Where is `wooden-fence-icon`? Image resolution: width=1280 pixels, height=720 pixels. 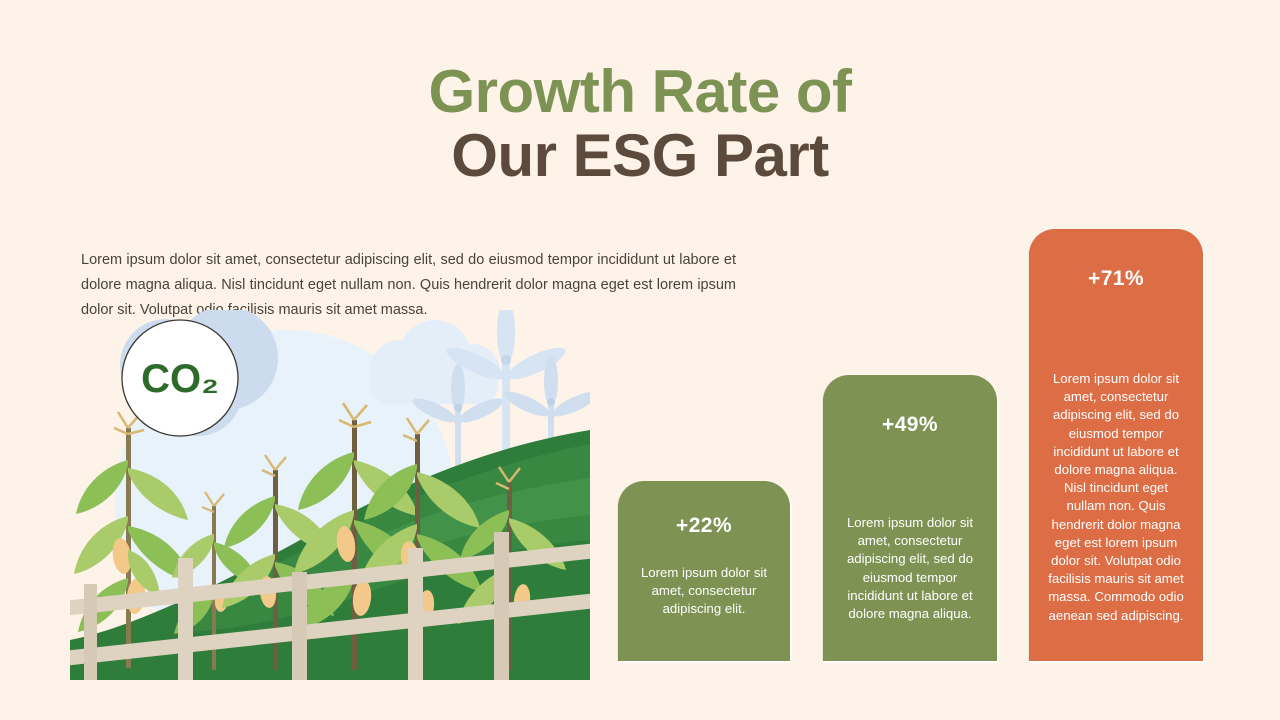 wooden-fence-icon is located at coordinates (330, 606).